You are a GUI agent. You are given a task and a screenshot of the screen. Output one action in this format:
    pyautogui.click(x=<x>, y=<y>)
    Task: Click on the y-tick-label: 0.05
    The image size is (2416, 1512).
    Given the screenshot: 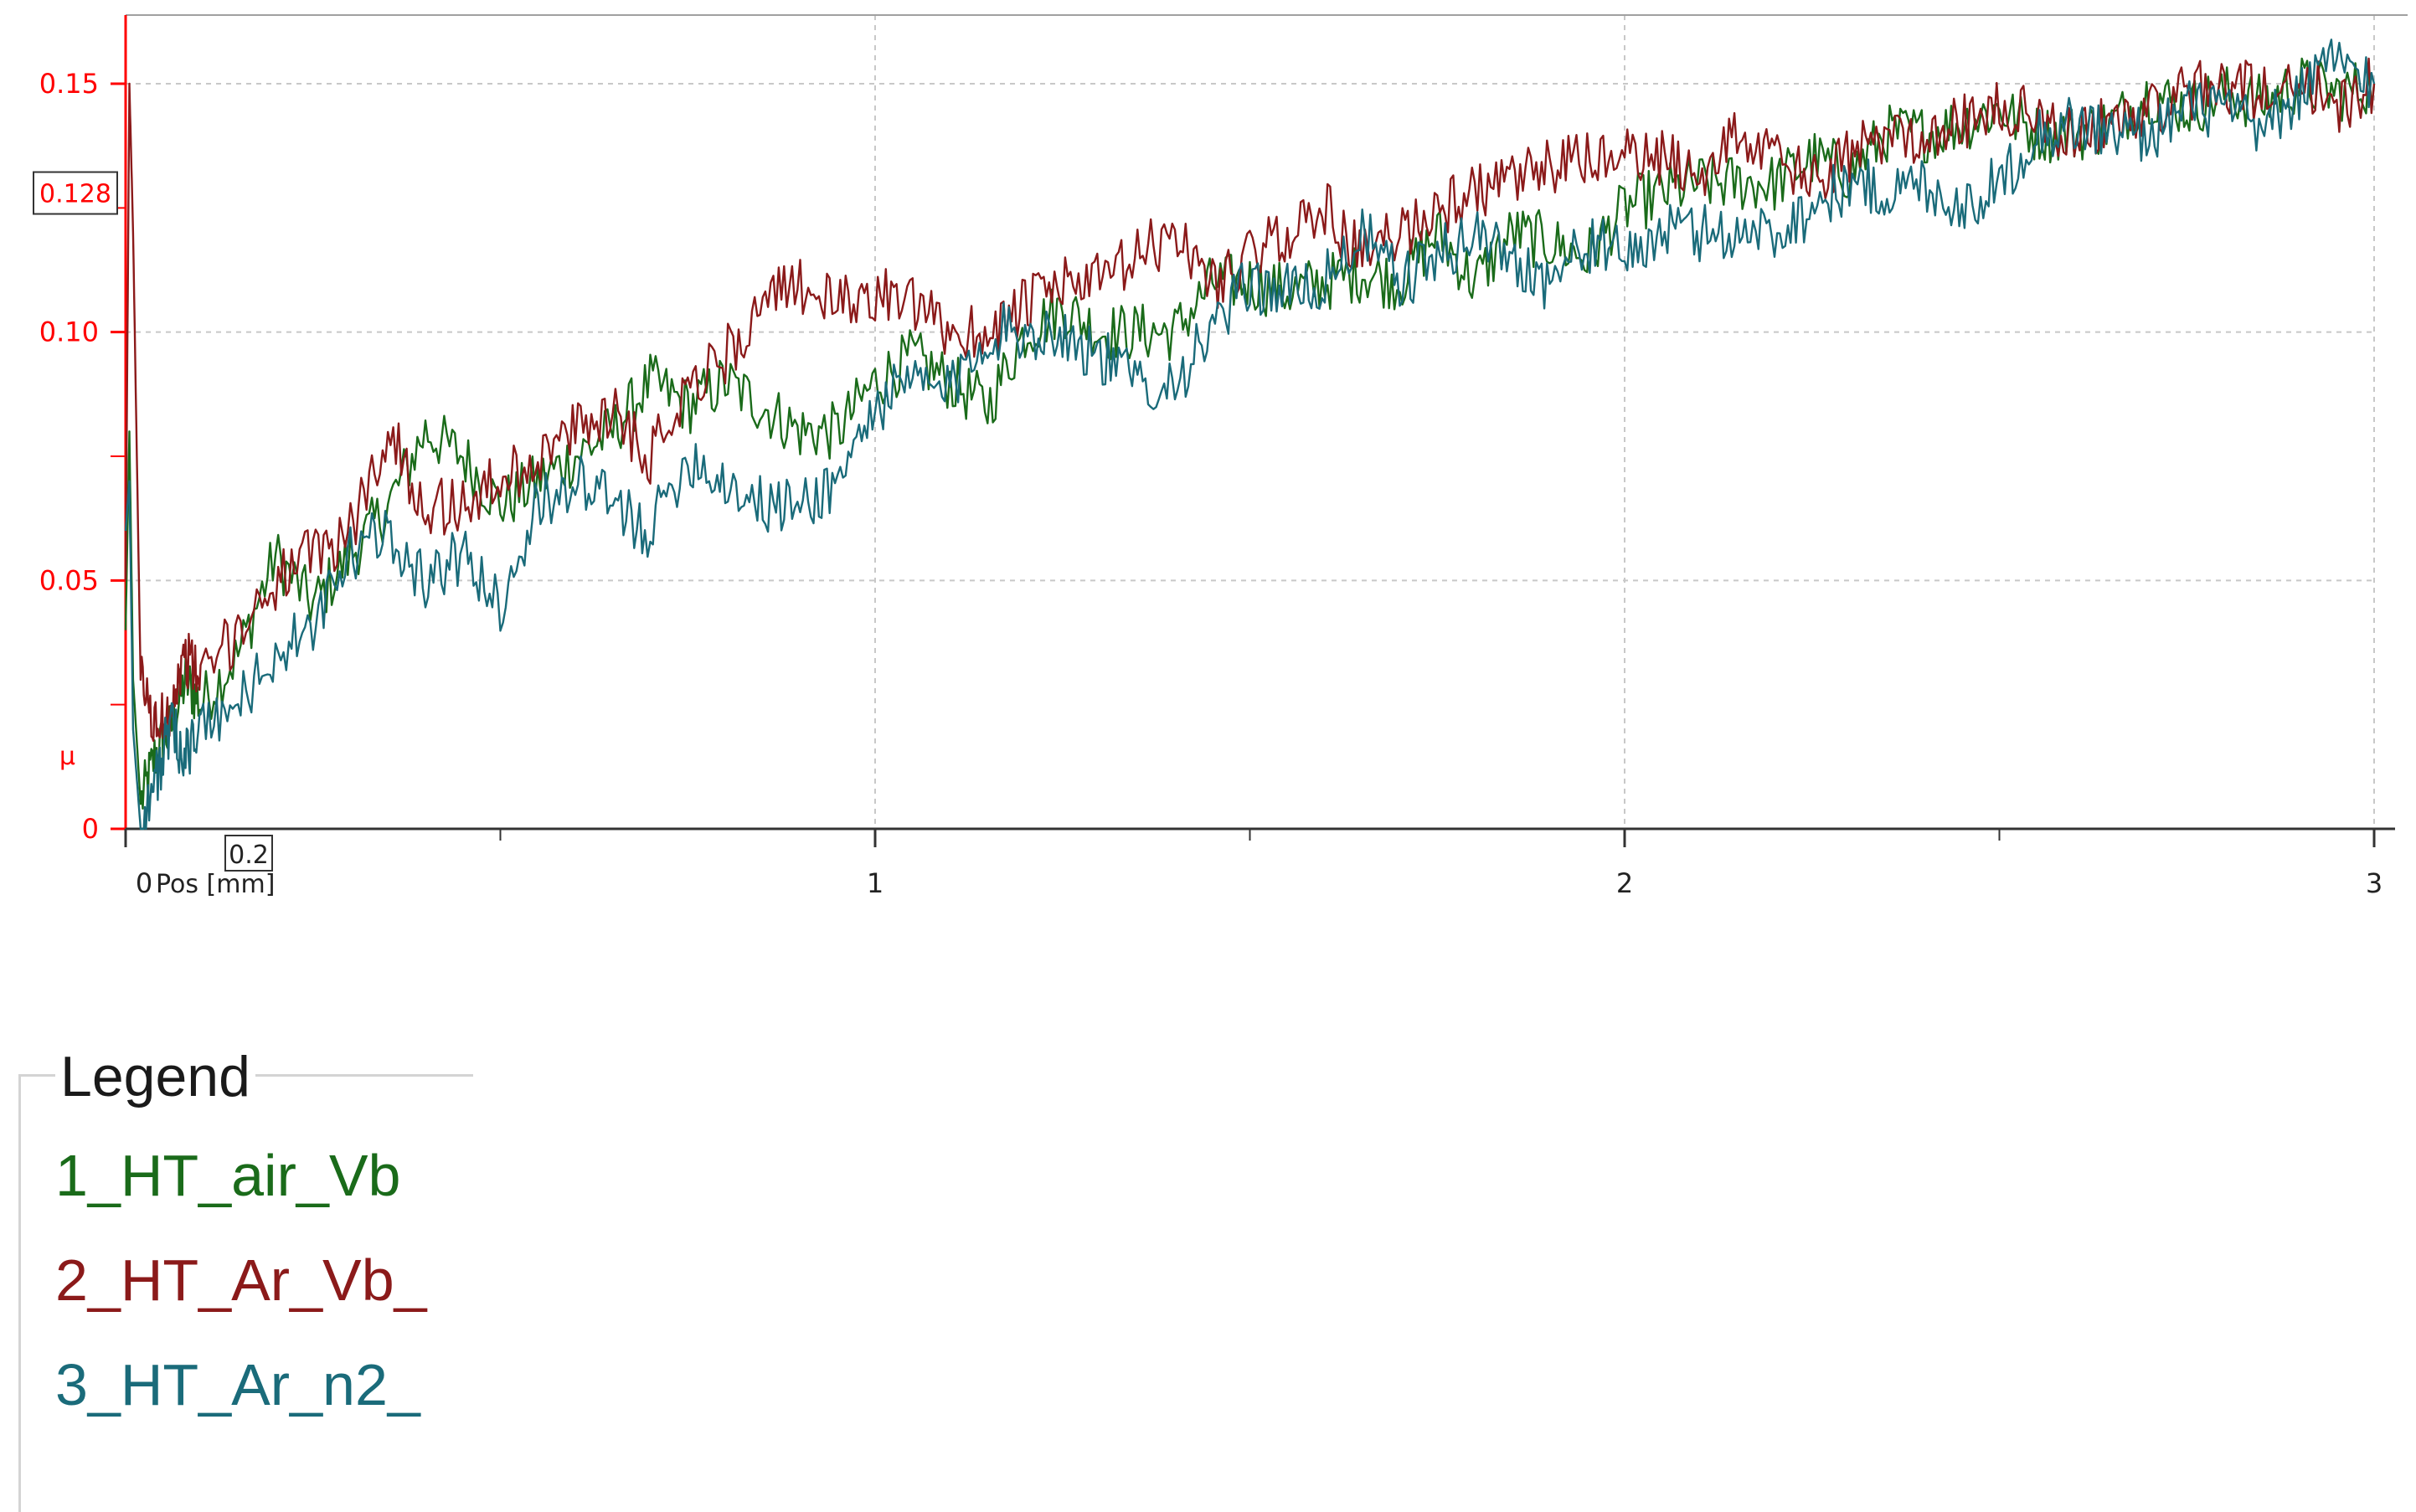 What is the action you would take?
    pyautogui.click(x=69, y=580)
    